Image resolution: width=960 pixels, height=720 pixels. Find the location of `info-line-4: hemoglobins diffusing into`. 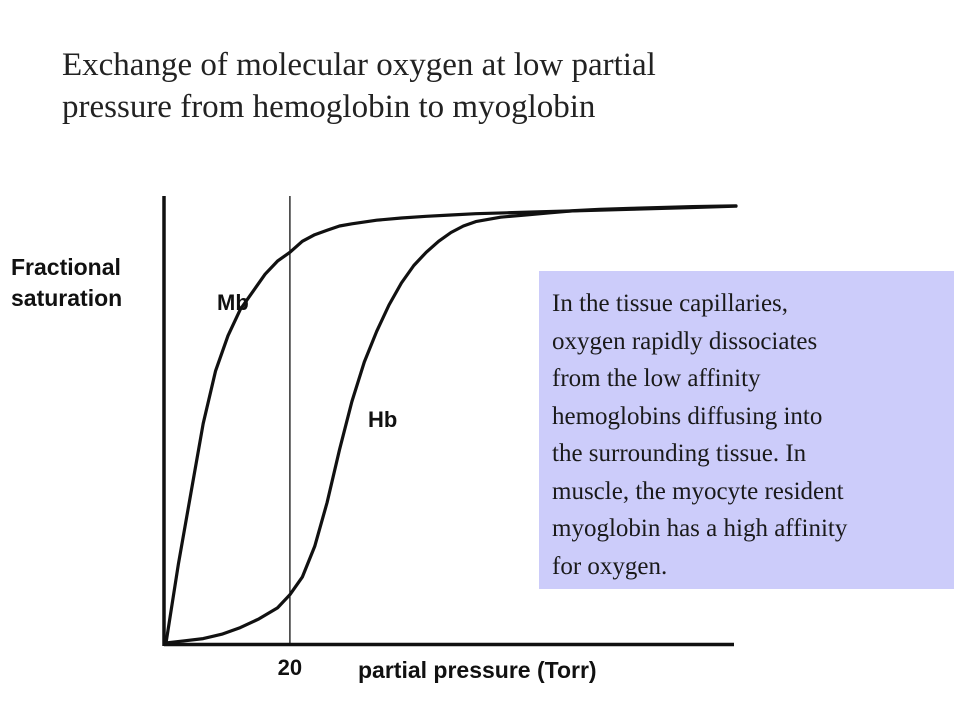

info-line-4: hemoglobins diffusing into is located at coordinates (687, 416).